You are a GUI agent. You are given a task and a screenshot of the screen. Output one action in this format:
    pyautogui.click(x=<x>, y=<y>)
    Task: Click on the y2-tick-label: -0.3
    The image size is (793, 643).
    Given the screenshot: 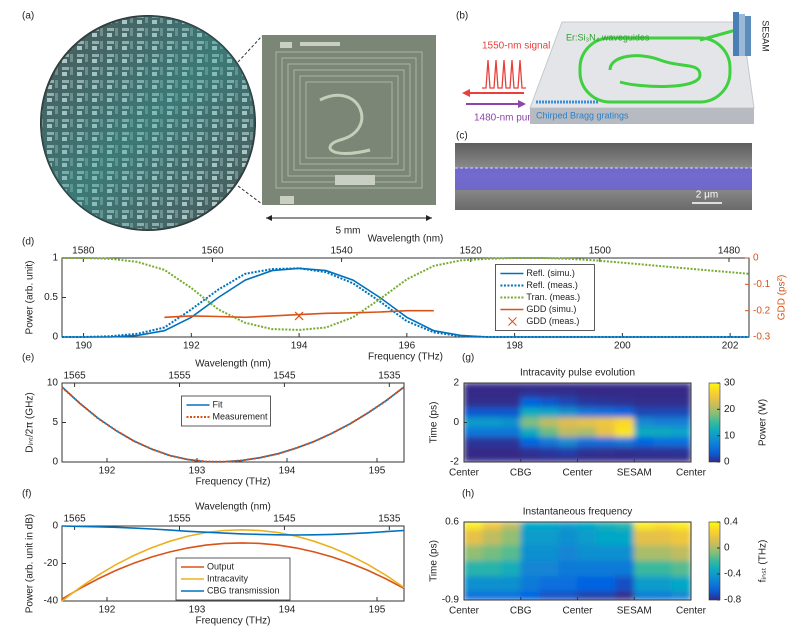 What is the action you would take?
    pyautogui.click(x=762, y=337)
    